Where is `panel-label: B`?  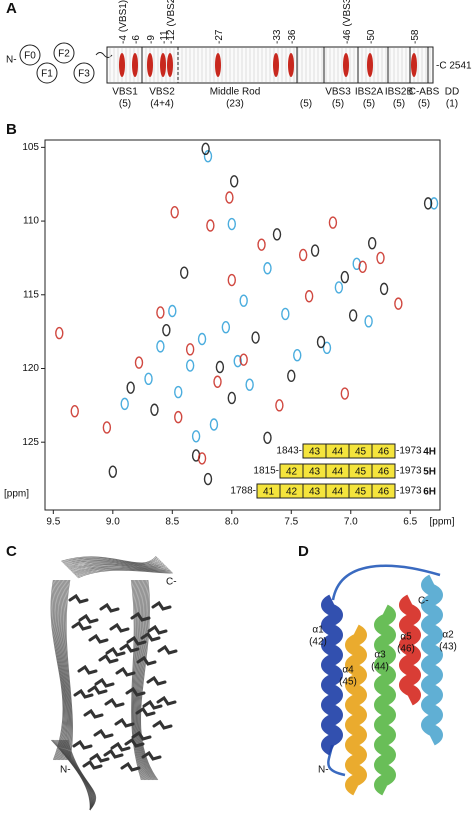 panel-label: B is located at coordinates (11, 129).